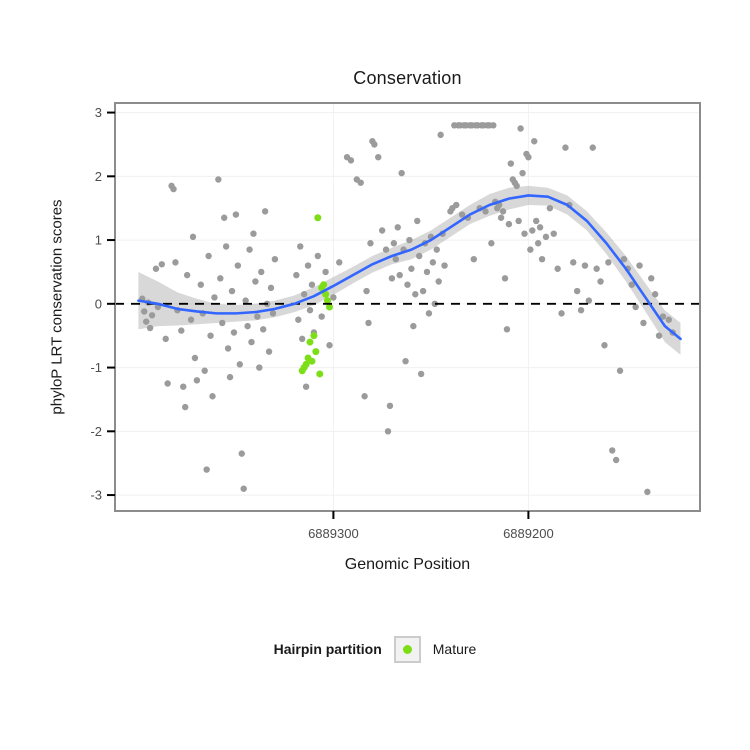  Describe the element at coordinates (98, 303) in the screenshot. I see `y-tick-label: 0` at that location.